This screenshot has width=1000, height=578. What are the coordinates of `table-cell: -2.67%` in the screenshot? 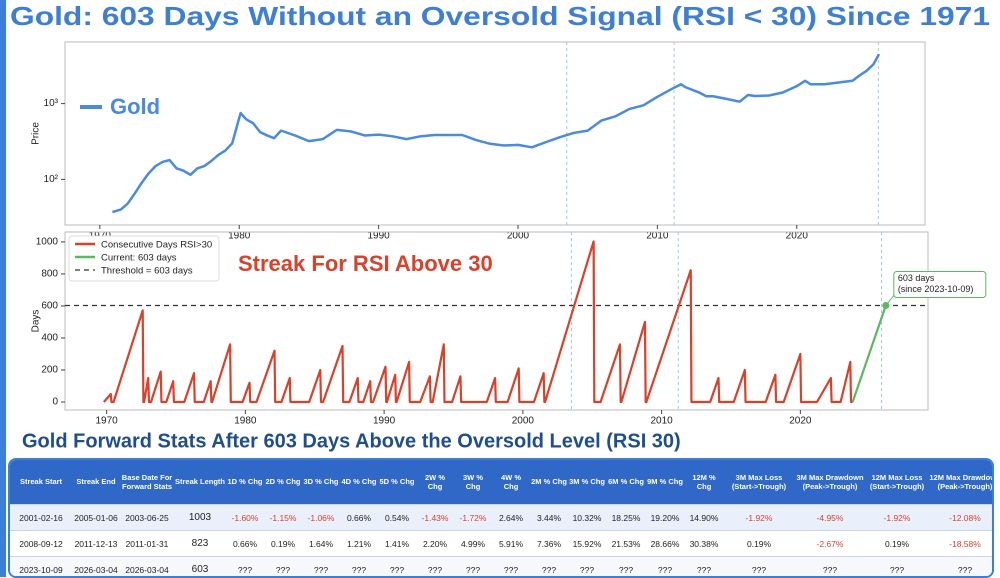 It's located at (830, 544).